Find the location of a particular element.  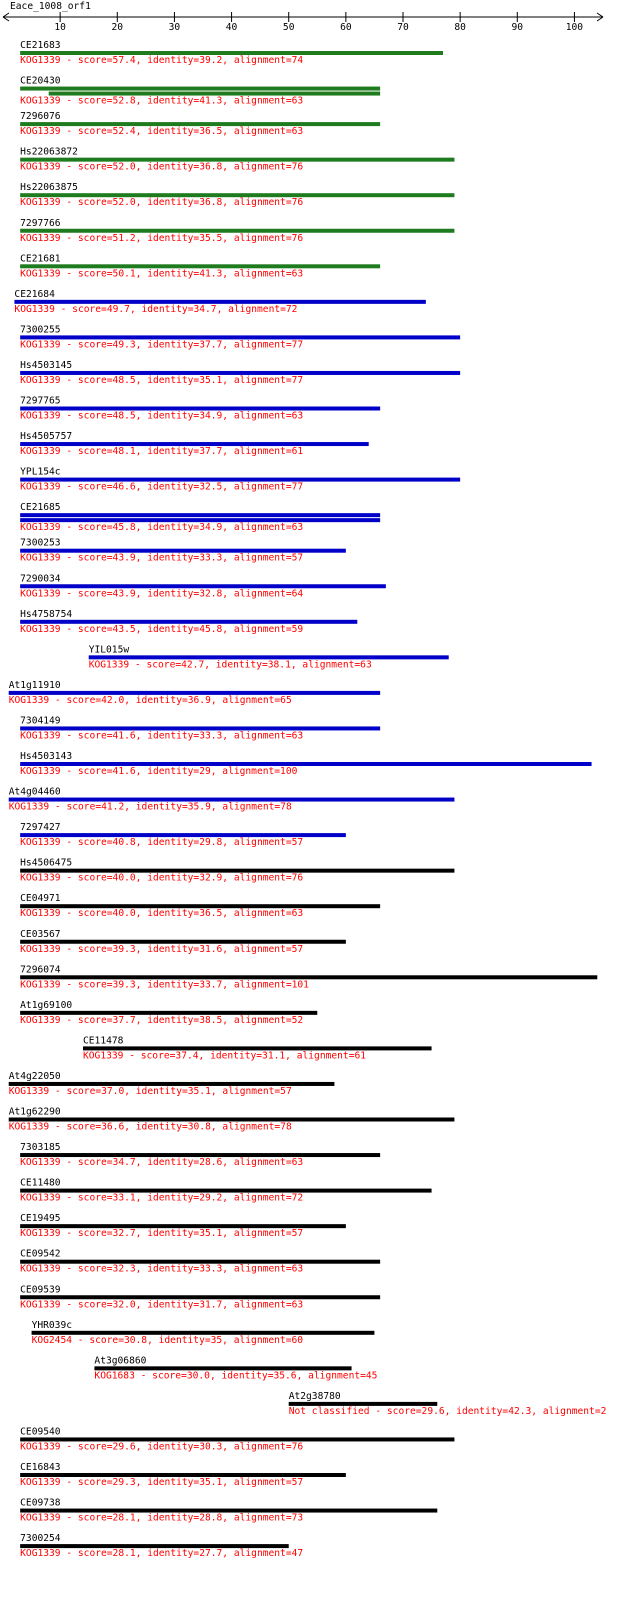

tick-label: 90 is located at coordinates (518, 27).